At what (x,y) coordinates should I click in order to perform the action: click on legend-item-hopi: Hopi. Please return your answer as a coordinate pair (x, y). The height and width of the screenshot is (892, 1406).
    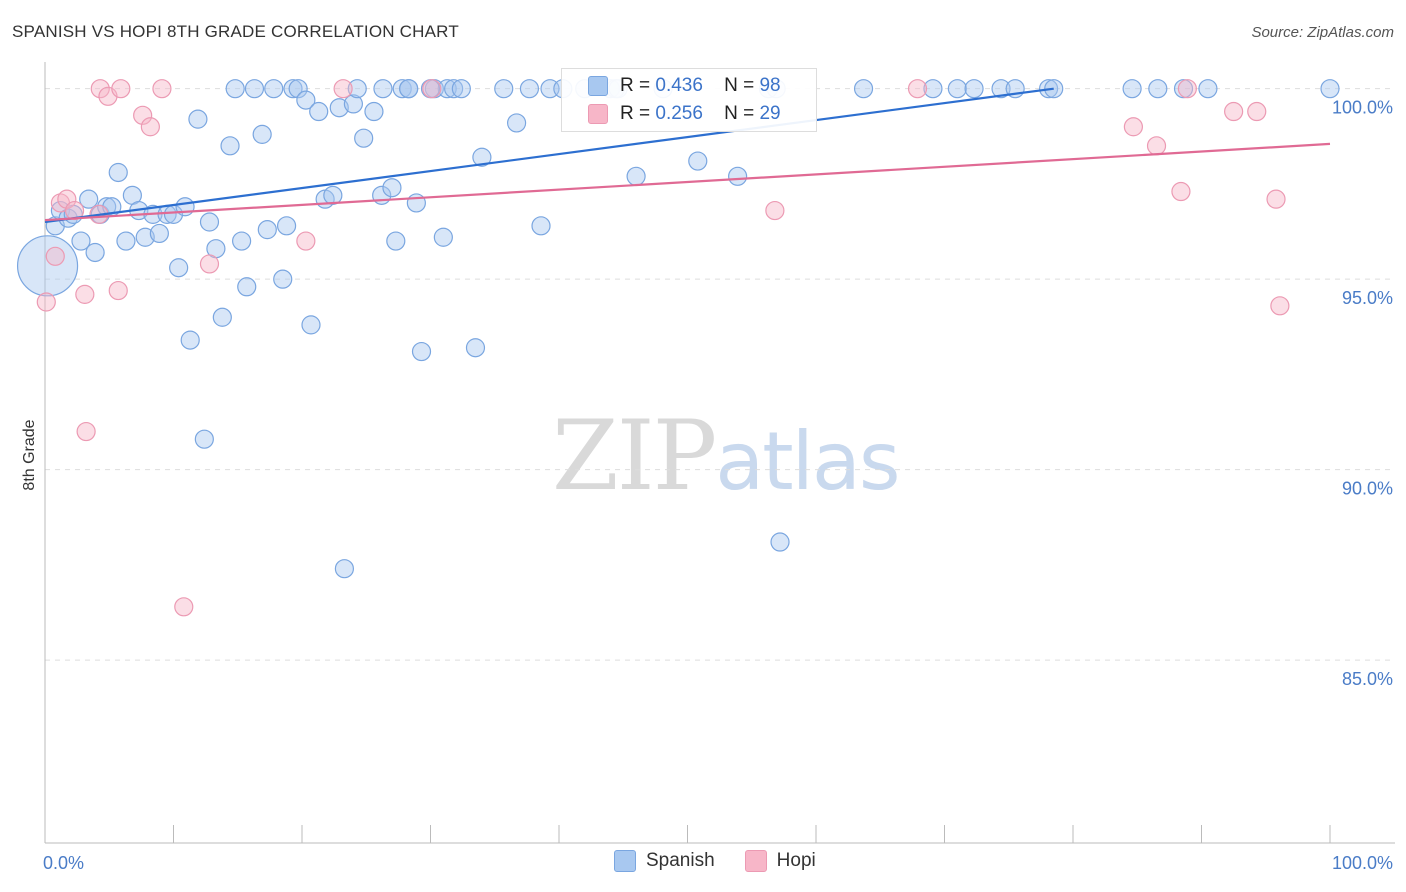
    Looking at the image, I should click on (780, 861).